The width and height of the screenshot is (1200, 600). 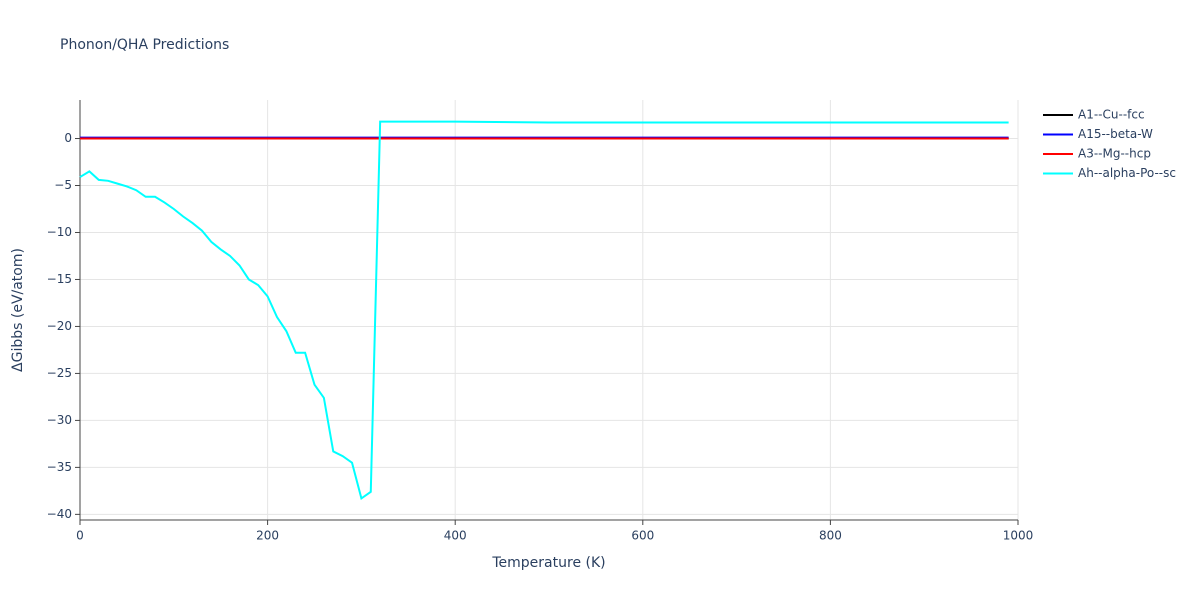 I want to click on x-axis-title: Temperature (K), so click(x=548, y=563).